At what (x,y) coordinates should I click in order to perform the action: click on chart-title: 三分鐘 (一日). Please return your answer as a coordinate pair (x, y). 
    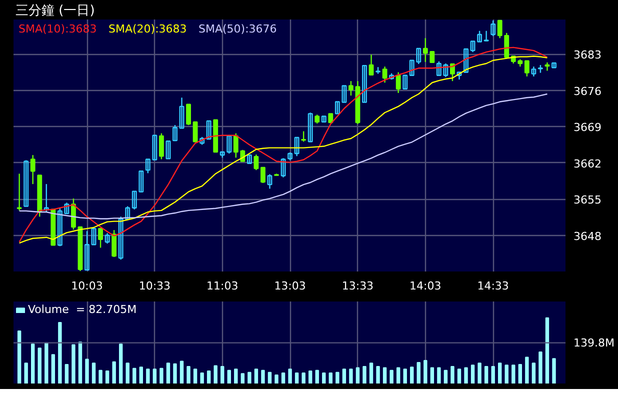
    Looking at the image, I should click on (55, 11).